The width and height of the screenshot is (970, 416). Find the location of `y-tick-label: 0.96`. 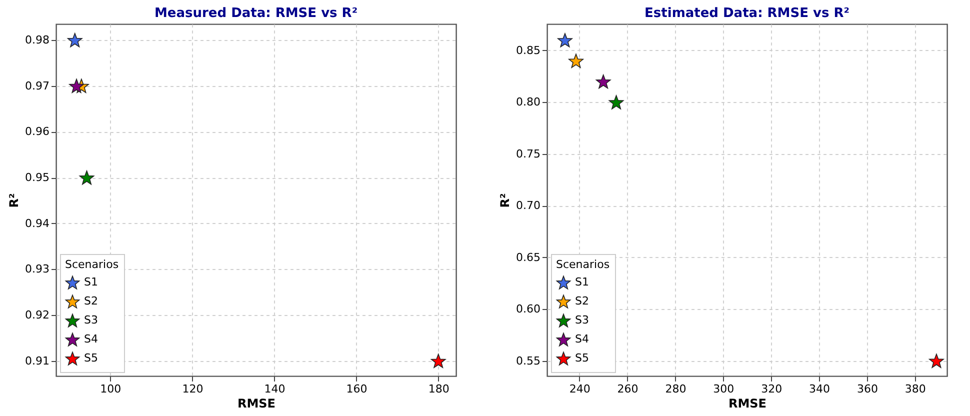

y-tick-label: 0.96 is located at coordinates (37, 131).